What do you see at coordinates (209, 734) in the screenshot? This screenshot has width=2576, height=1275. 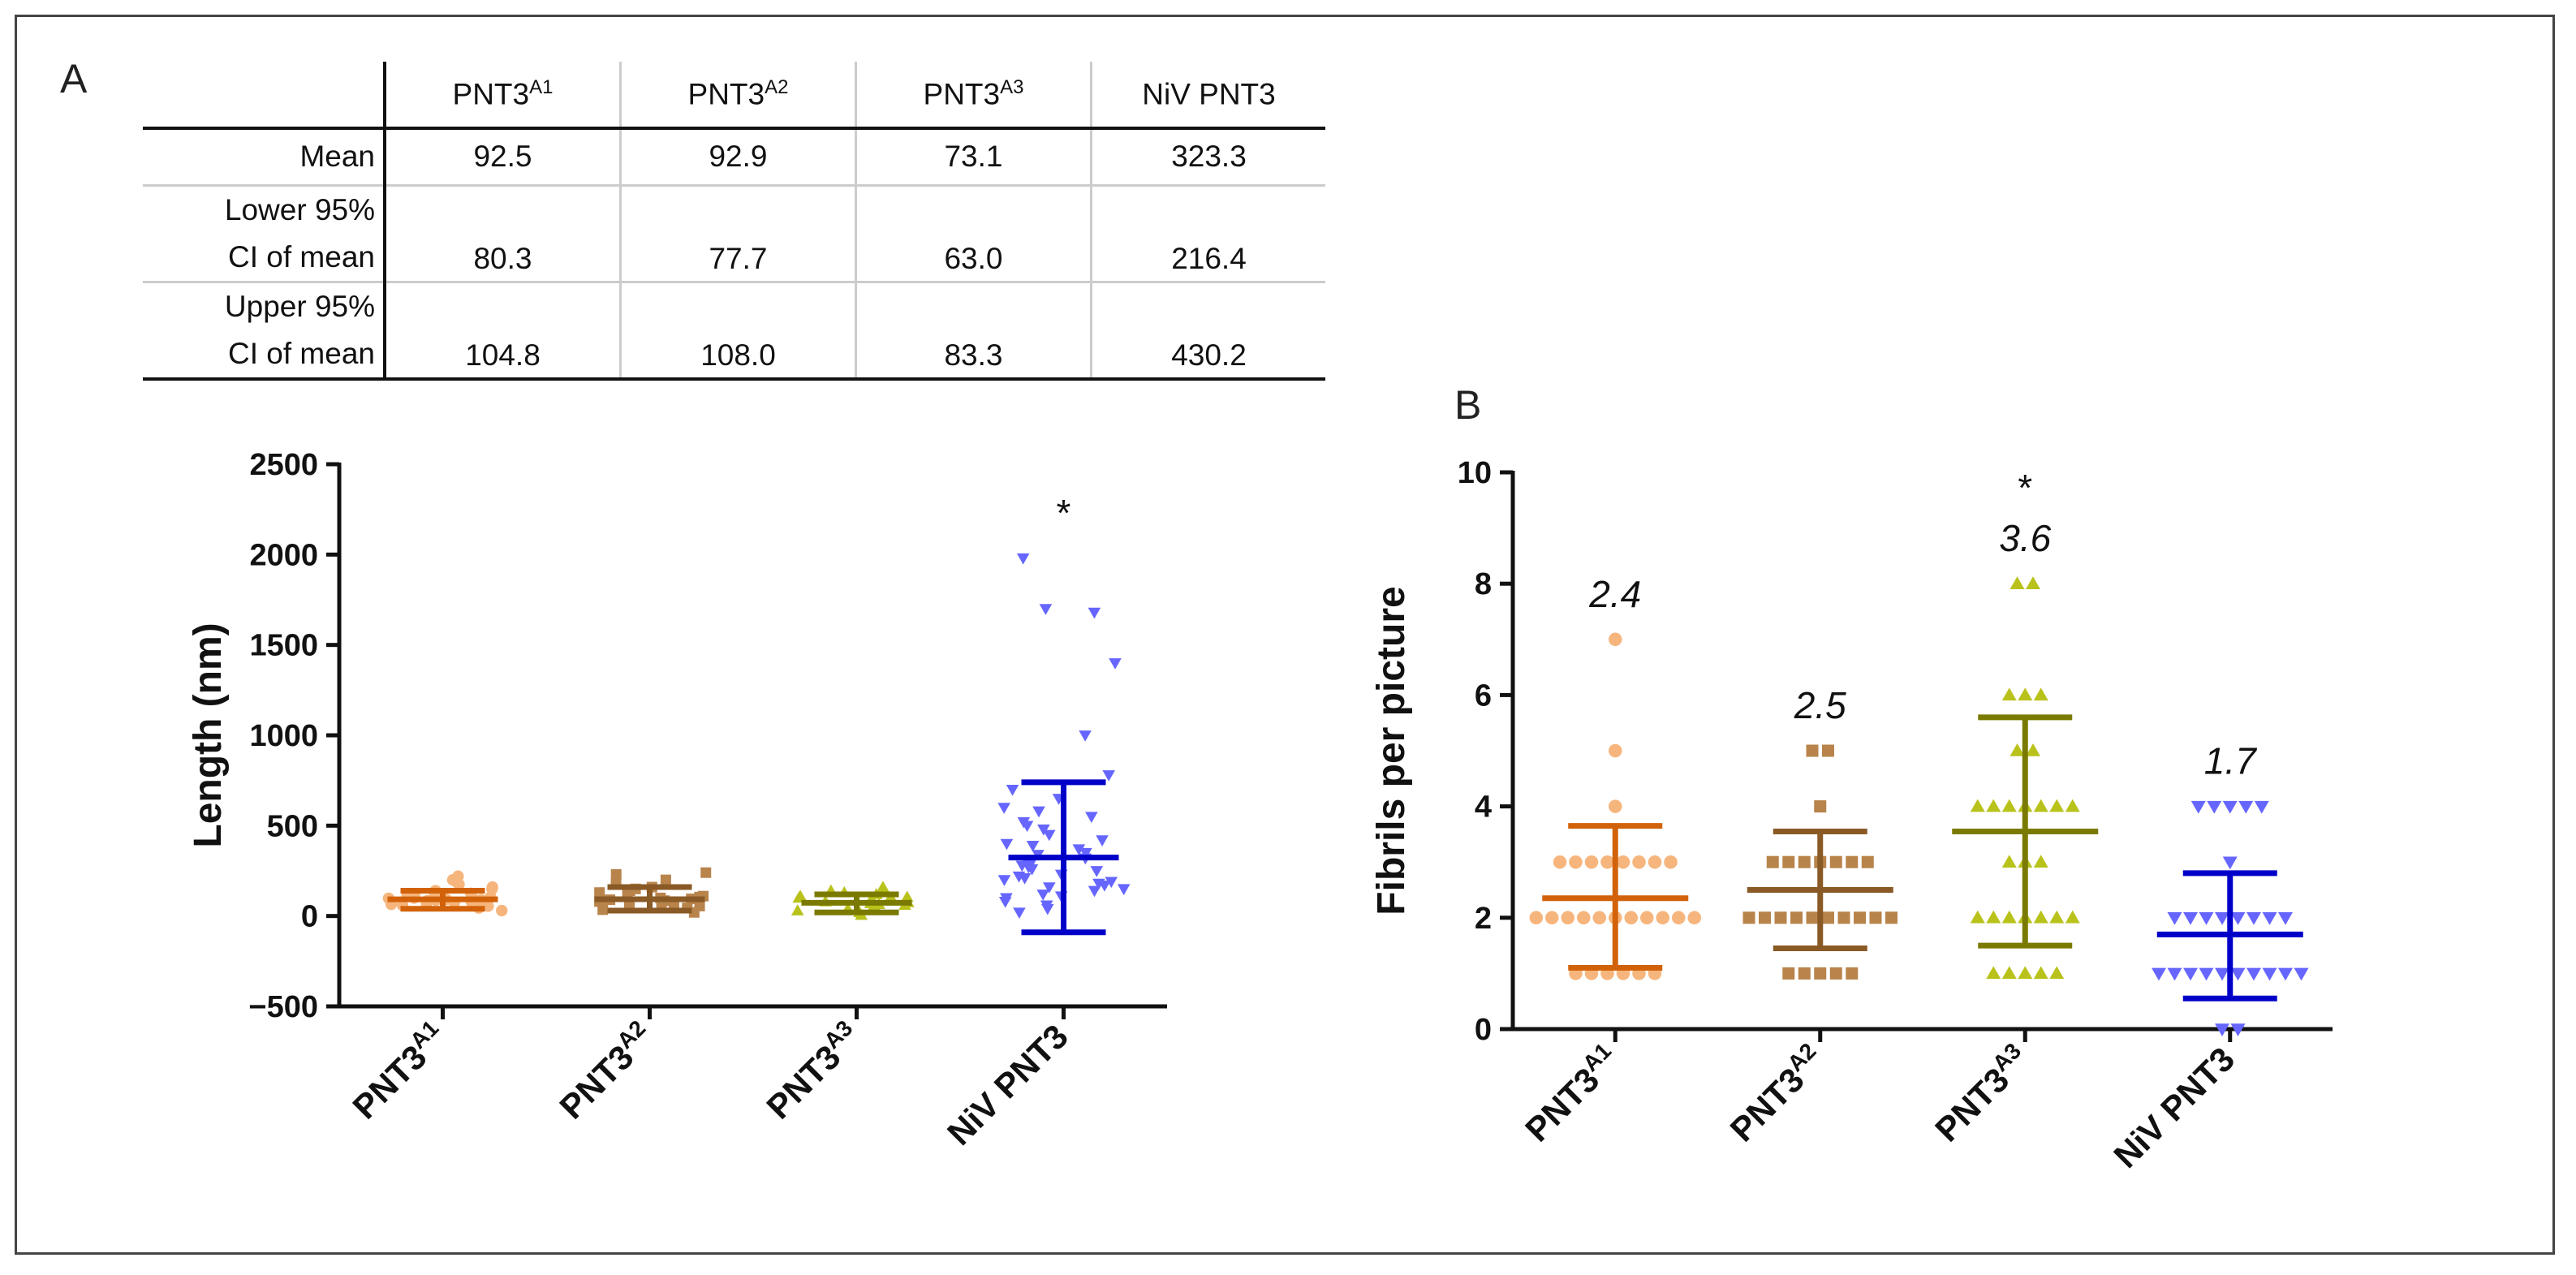 I see `y-axis-label: Length (nm)` at bounding box center [209, 734].